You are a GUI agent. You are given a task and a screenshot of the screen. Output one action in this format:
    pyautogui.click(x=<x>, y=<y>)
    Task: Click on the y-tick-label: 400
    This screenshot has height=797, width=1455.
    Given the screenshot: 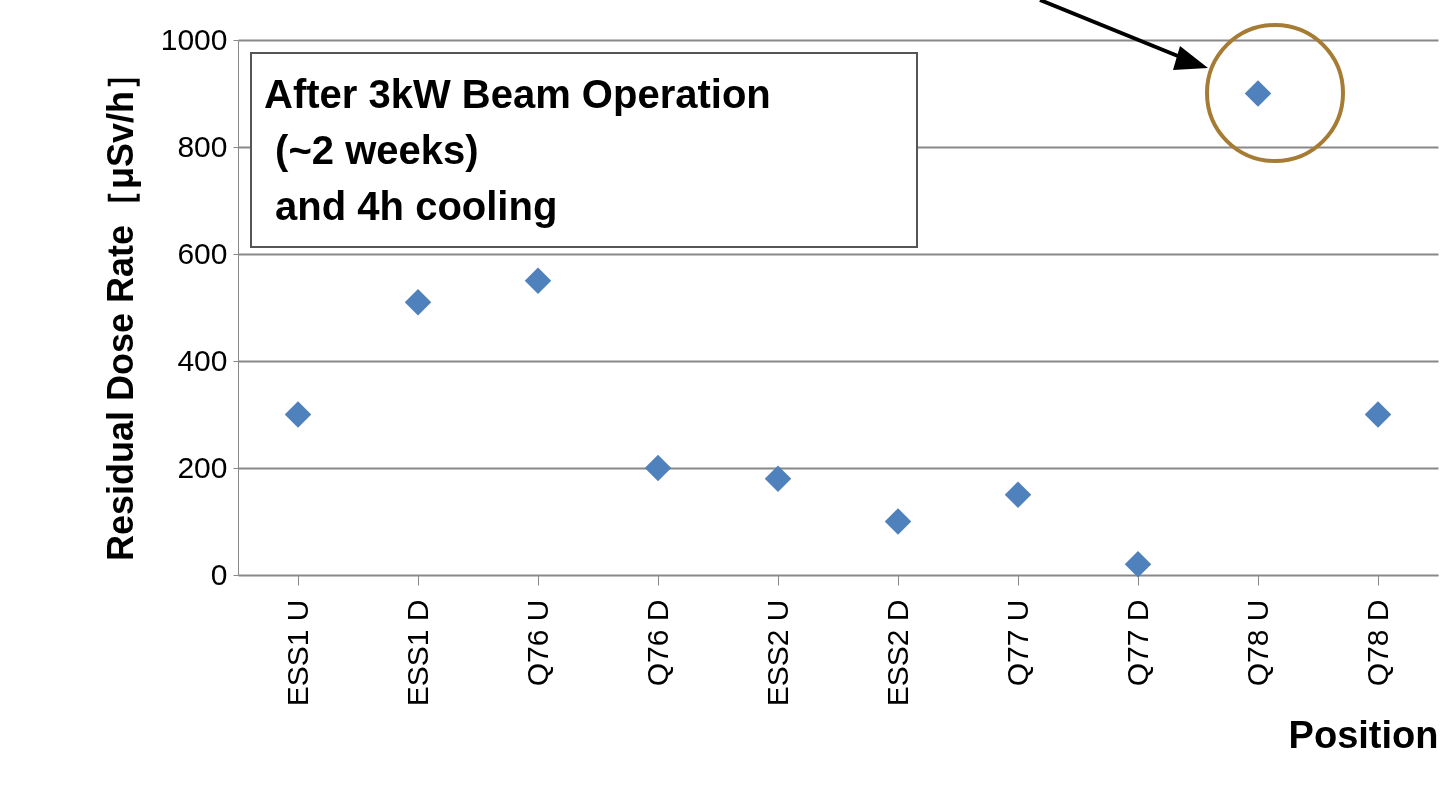 What is the action you would take?
    pyautogui.click(x=202, y=360)
    